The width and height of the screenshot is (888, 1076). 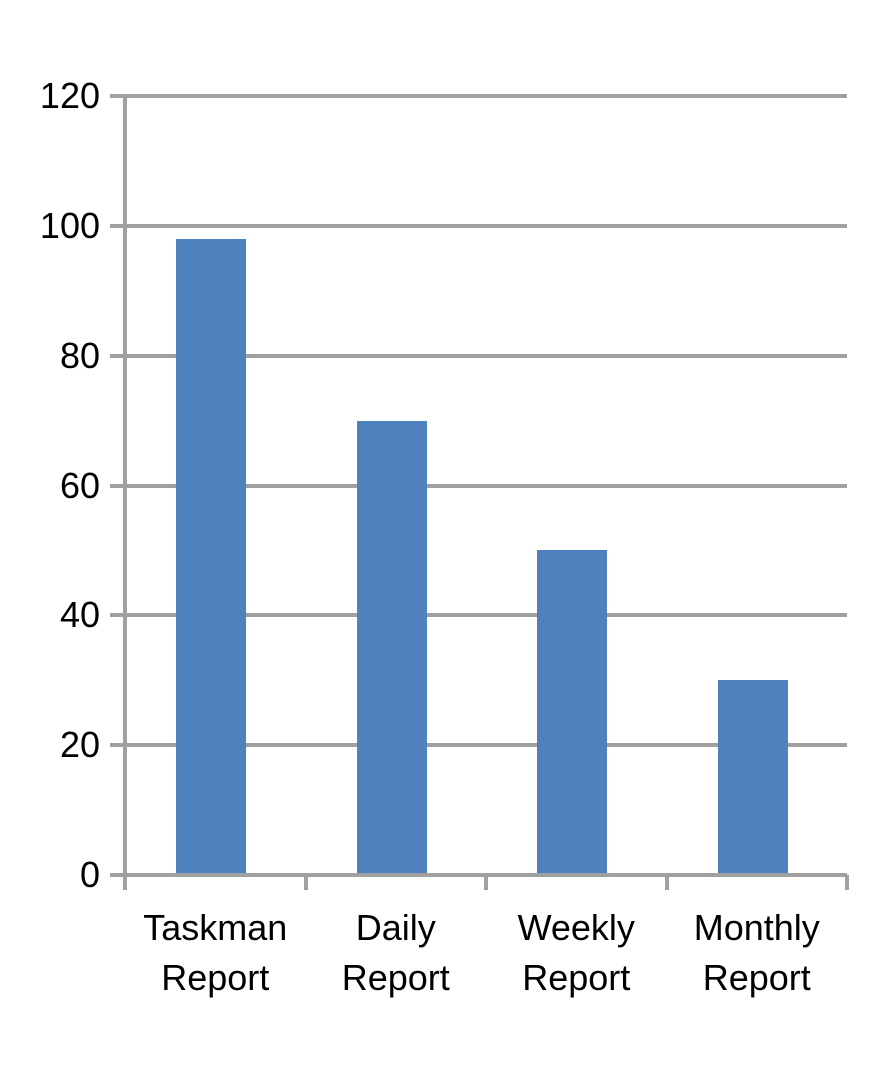 What do you see at coordinates (756, 952) in the screenshot?
I see `x-category-label-monthly-report: Monthly Report` at bounding box center [756, 952].